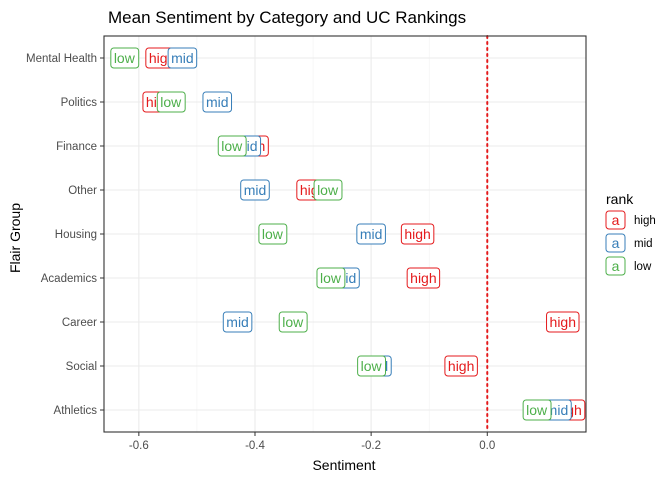 The width and height of the screenshot is (672, 480). I want to click on legend-item-mid: a mid, so click(629, 243).